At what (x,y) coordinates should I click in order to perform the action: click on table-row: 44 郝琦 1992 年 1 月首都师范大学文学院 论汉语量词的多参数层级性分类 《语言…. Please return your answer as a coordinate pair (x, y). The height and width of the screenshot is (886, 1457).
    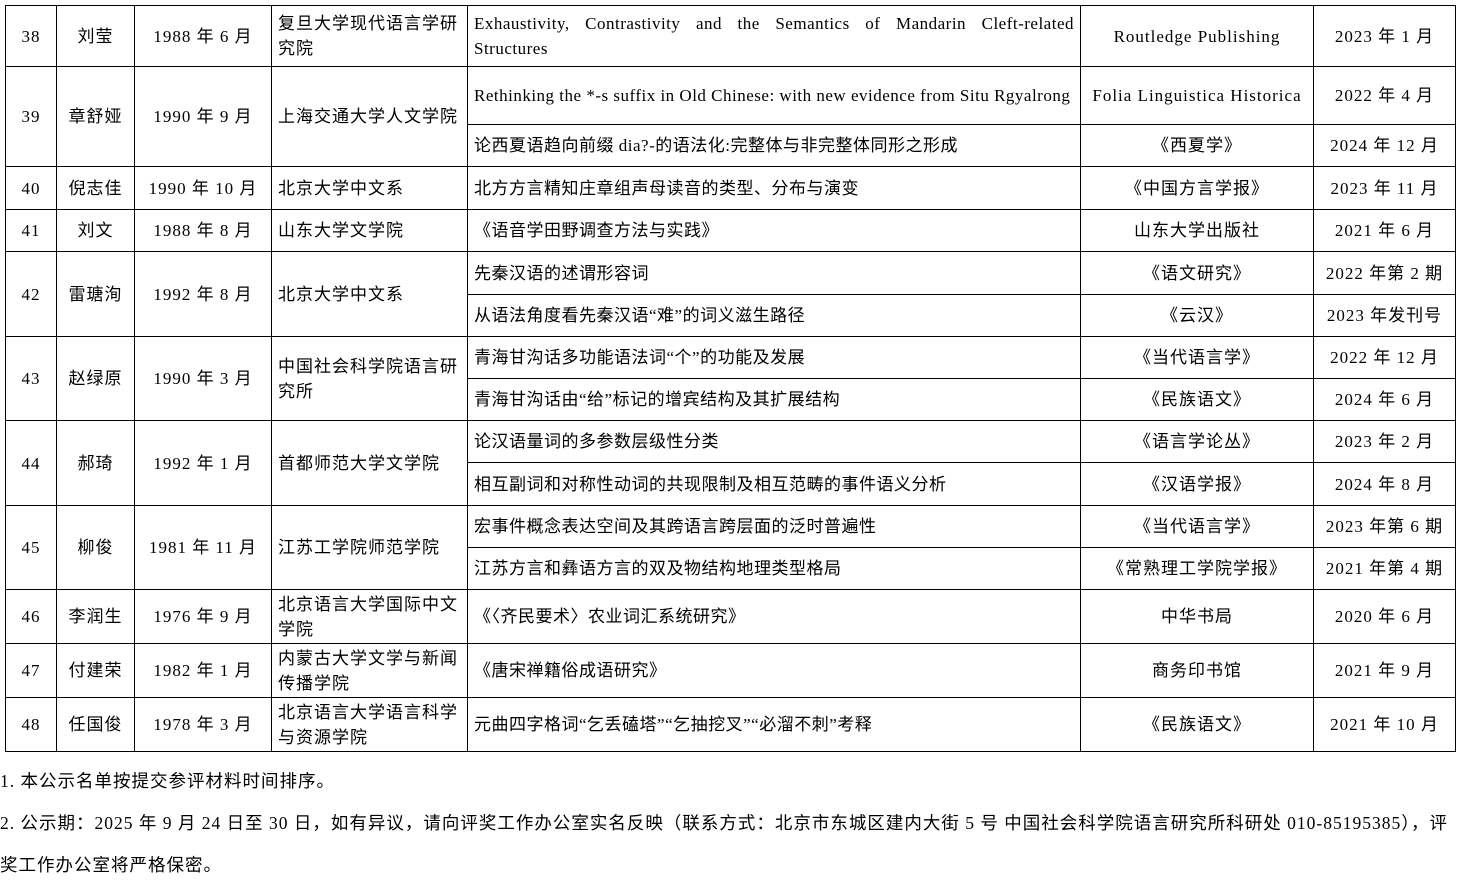
    Looking at the image, I should click on (730, 463).